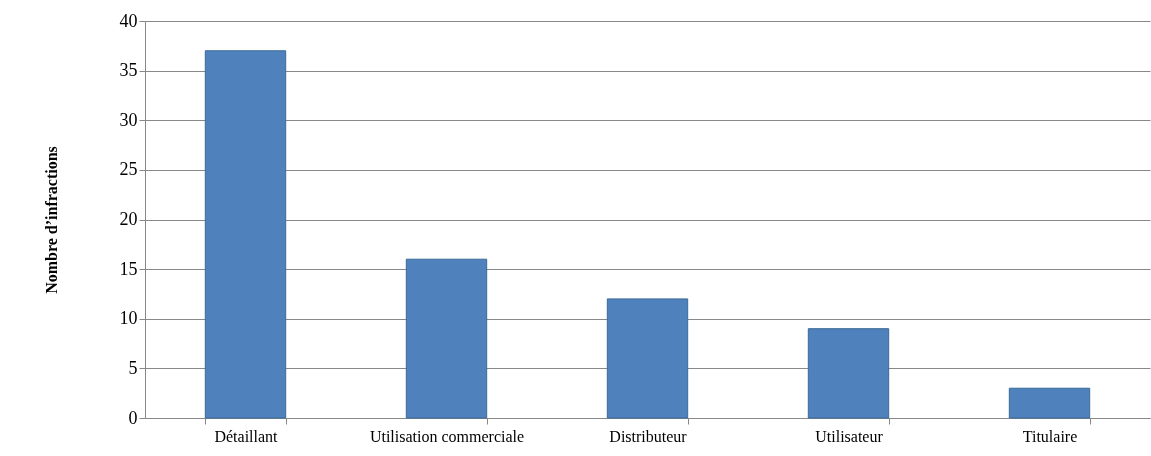 The width and height of the screenshot is (1151, 456). Describe the element at coordinates (128, 268) in the screenshot. I see `y-tick-label: 15` at that location.